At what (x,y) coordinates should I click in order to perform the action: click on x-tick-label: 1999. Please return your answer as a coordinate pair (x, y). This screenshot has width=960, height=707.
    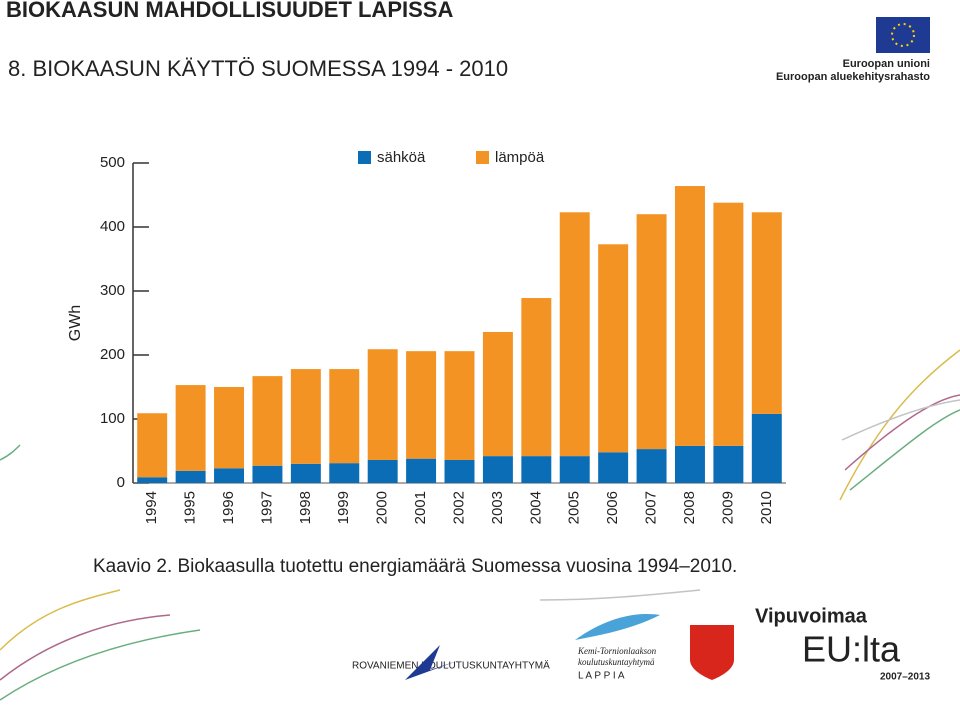
    Looking at the image, I should click on (343, 507).